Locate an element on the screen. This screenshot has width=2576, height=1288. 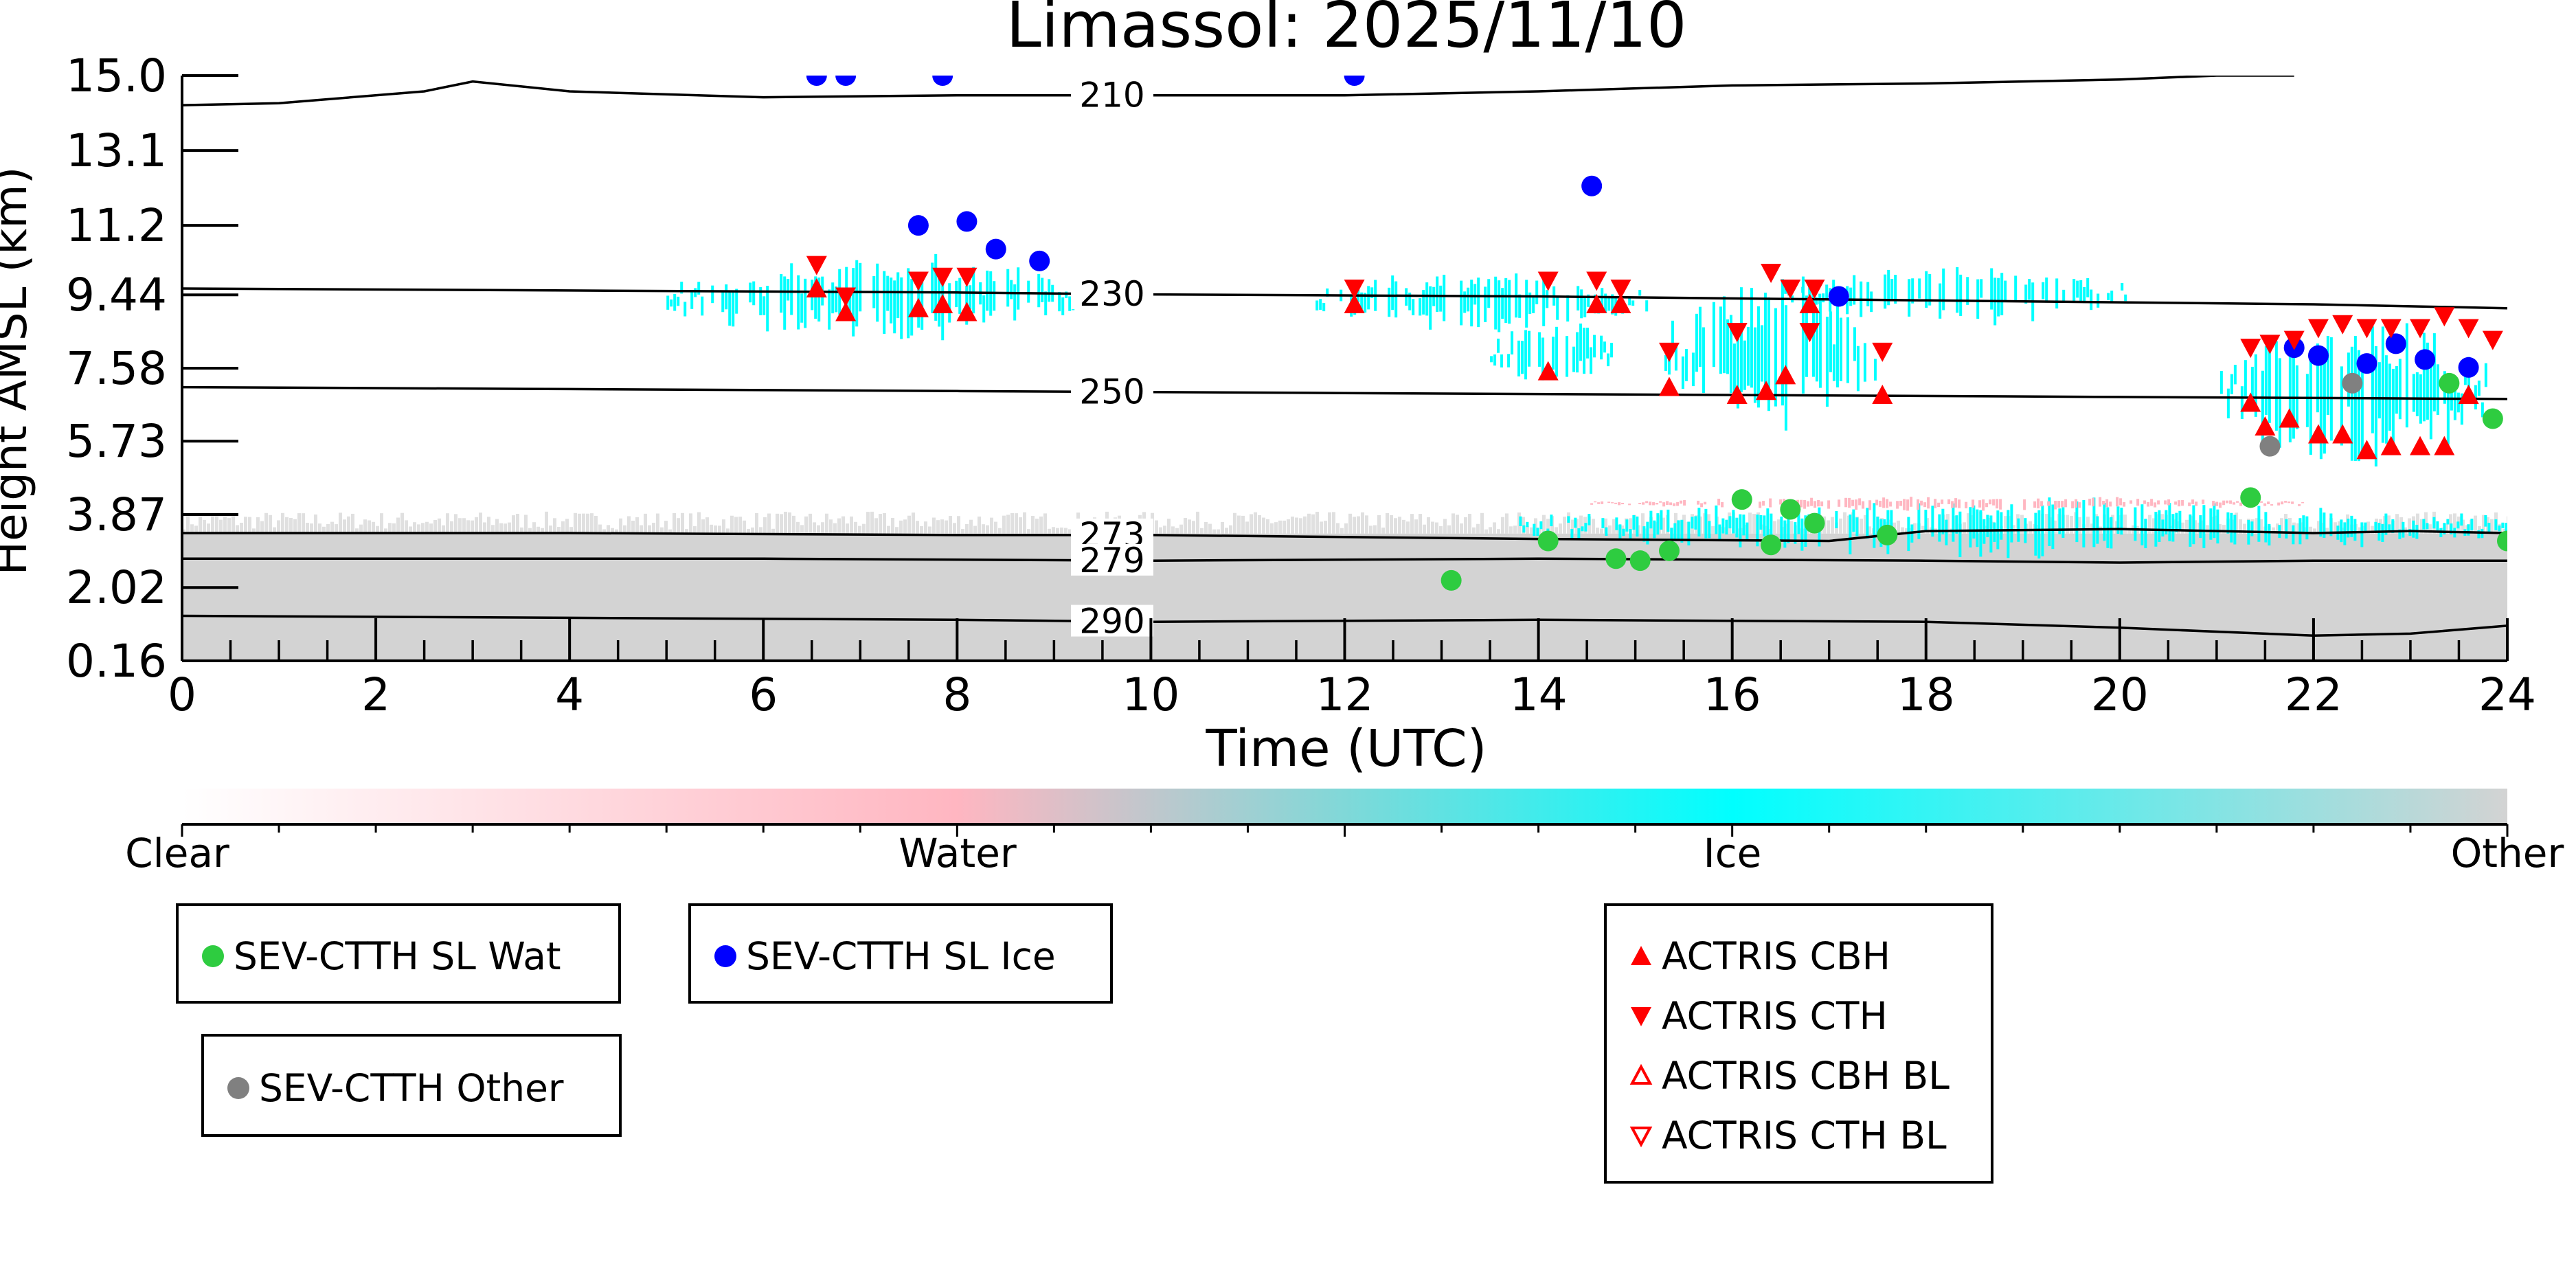
isotherm-label-bg is located at coordinates (1112, 391).